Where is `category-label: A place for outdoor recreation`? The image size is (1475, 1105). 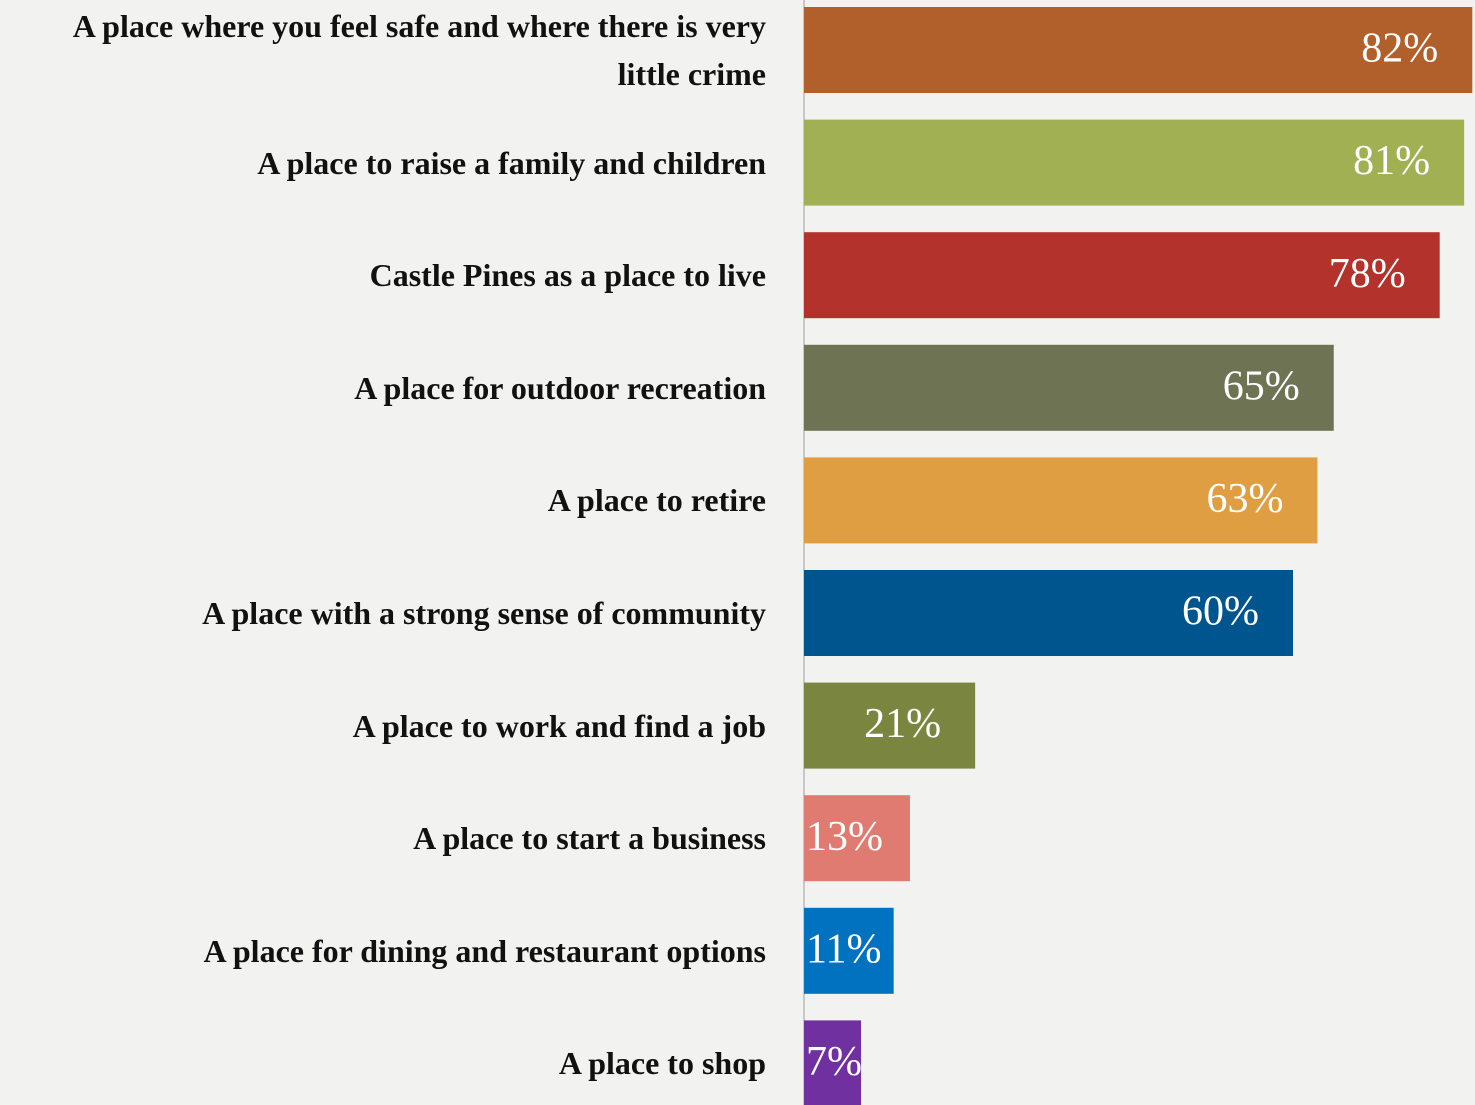 category-label: A place for outdoor recreation is located at coordinates (560, 387).